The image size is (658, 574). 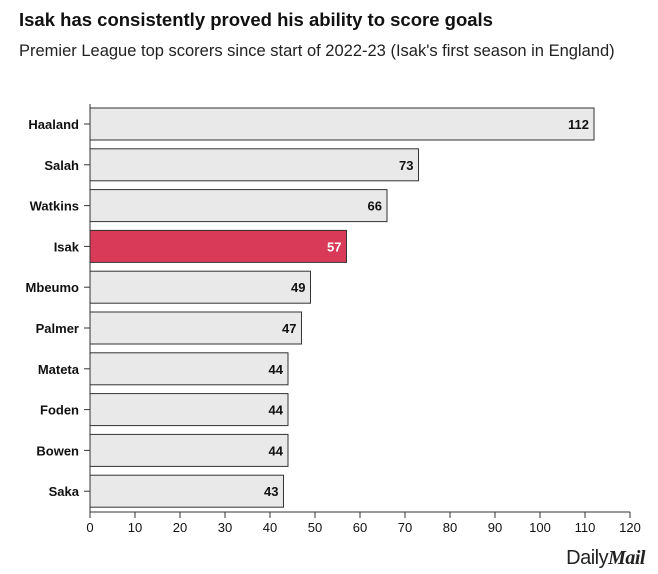 What do you see at coordinates (200, 287) in the screenshot?
I see `bar-mbeumo` at bounding box center [200, 287].